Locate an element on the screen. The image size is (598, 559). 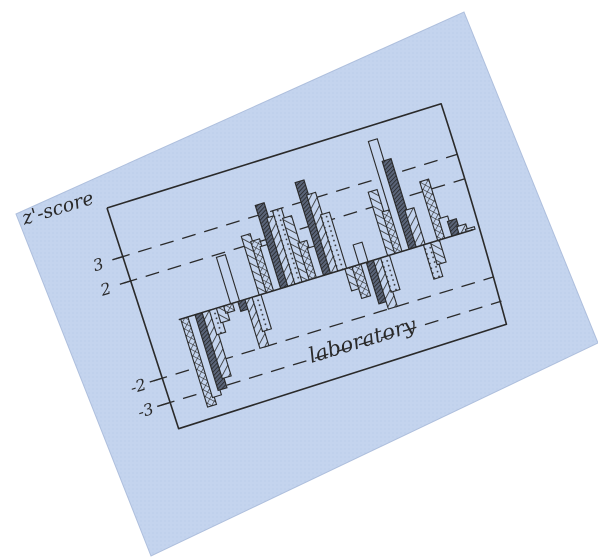
y-tick-label: -3 is located at coordinates (145, 410).